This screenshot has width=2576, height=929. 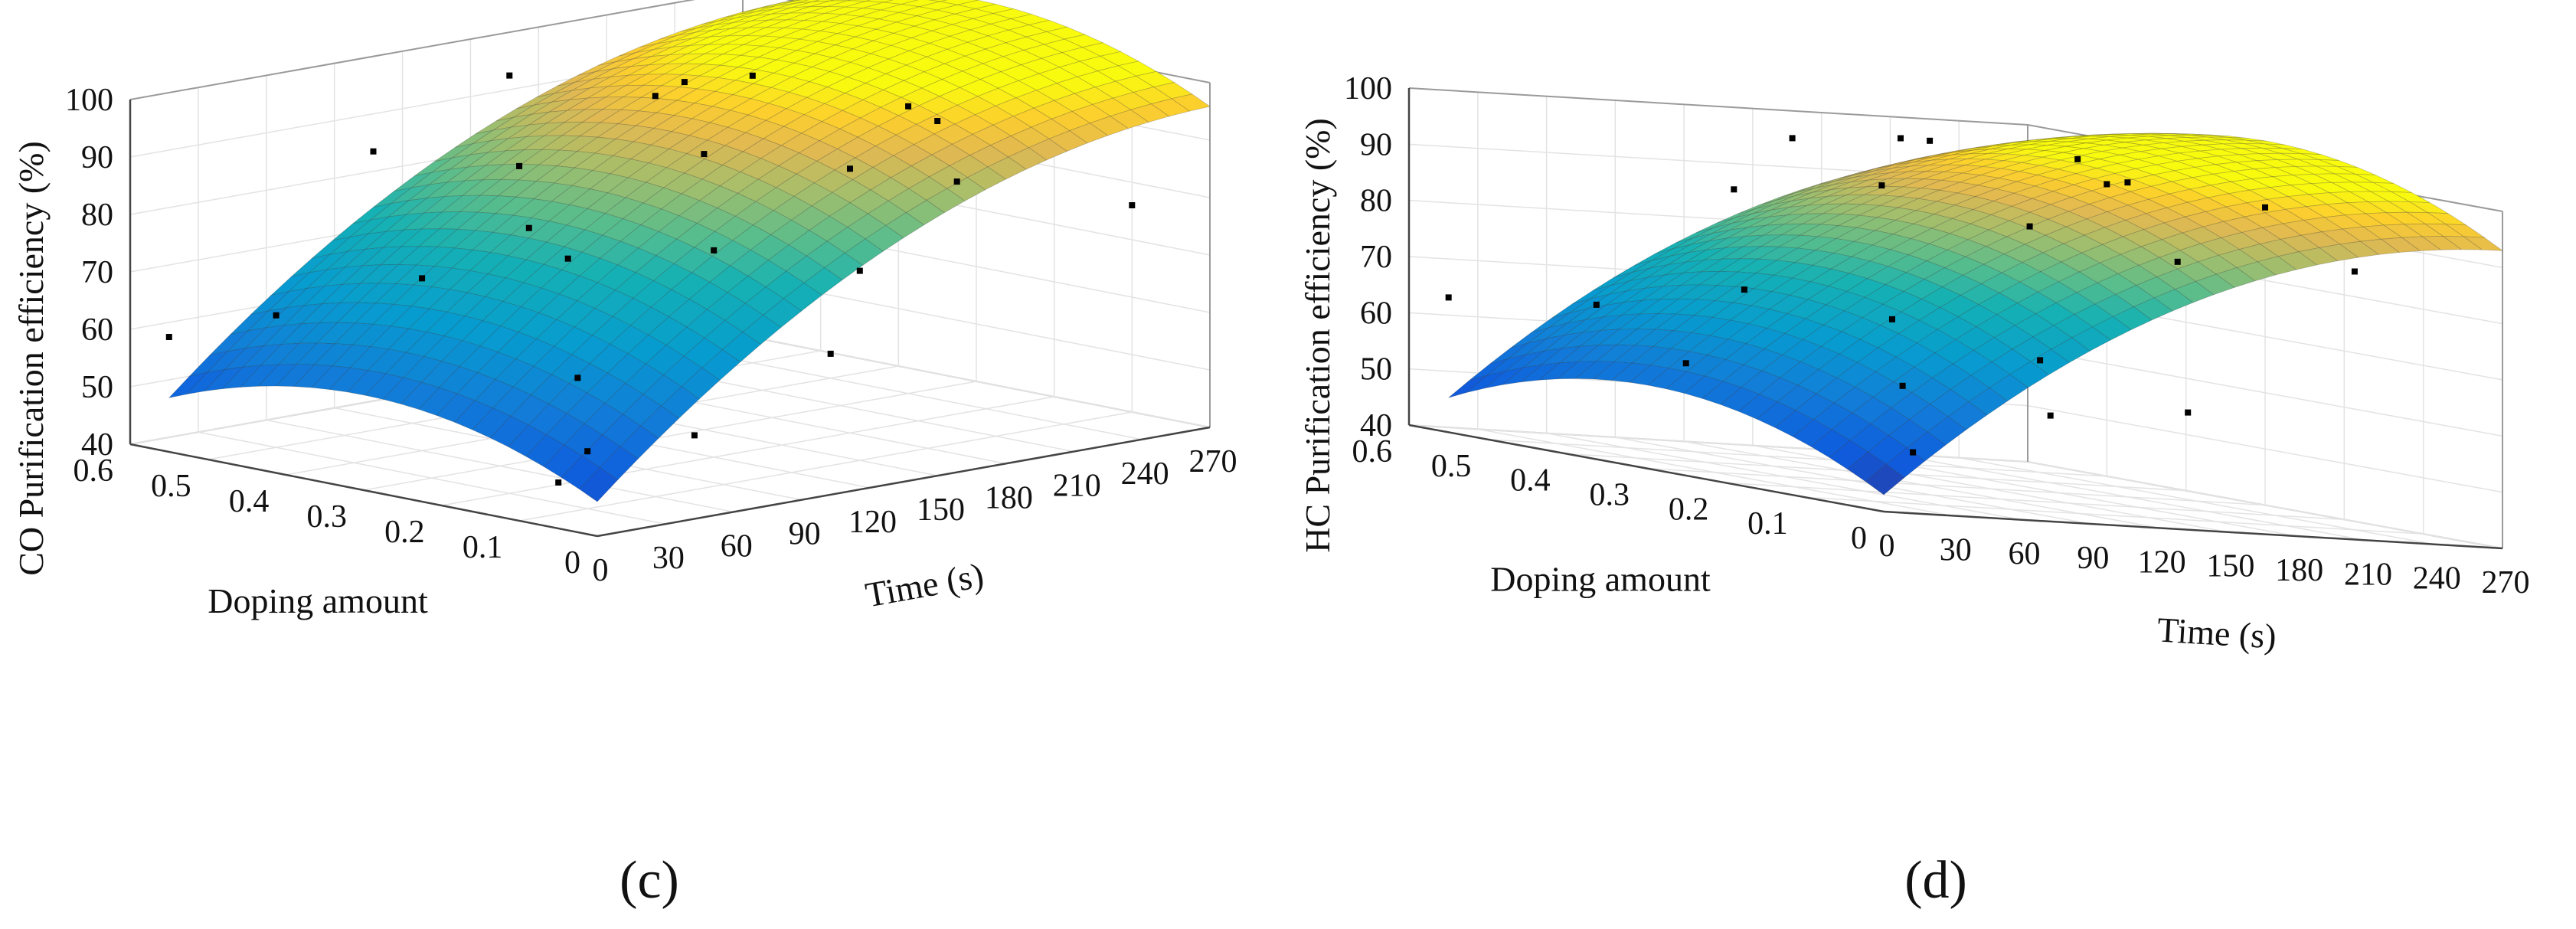 What do you see at coordinates (1718, 106) in the screenshot?
I see `box-edge` at bounding box center [1718, 106].